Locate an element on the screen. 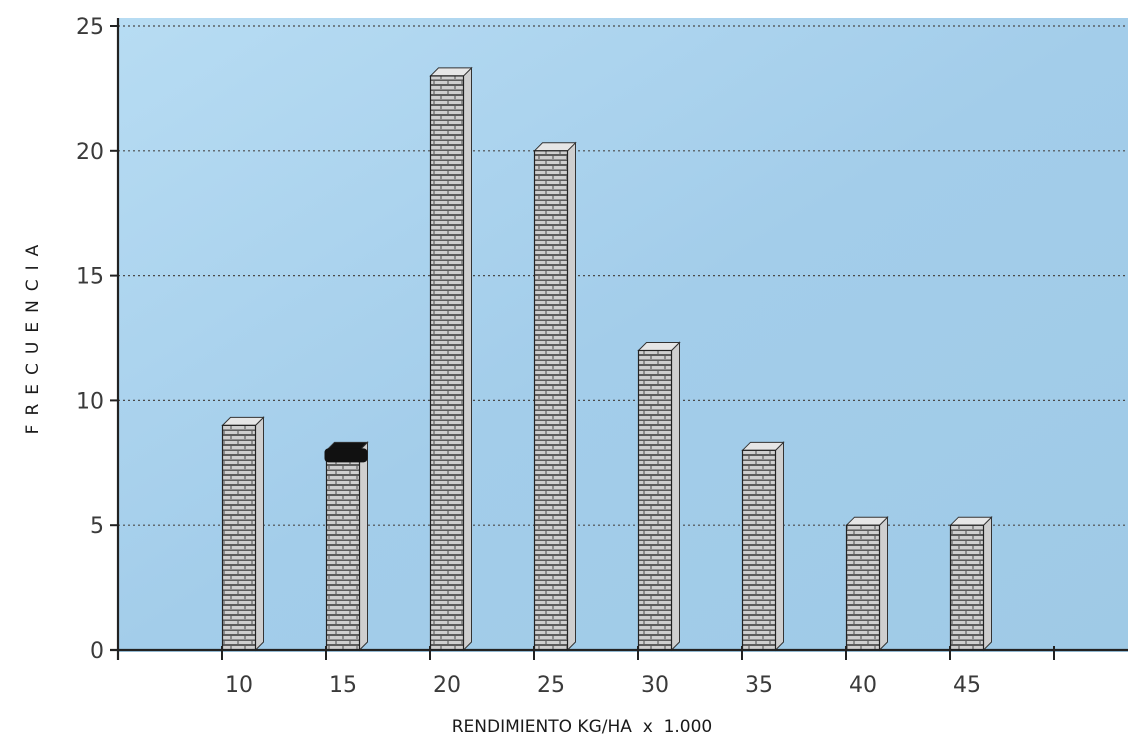 This screenshot has width=1128, height=742. x-tick-label-20: 20 is located at coordinates (447, 685).